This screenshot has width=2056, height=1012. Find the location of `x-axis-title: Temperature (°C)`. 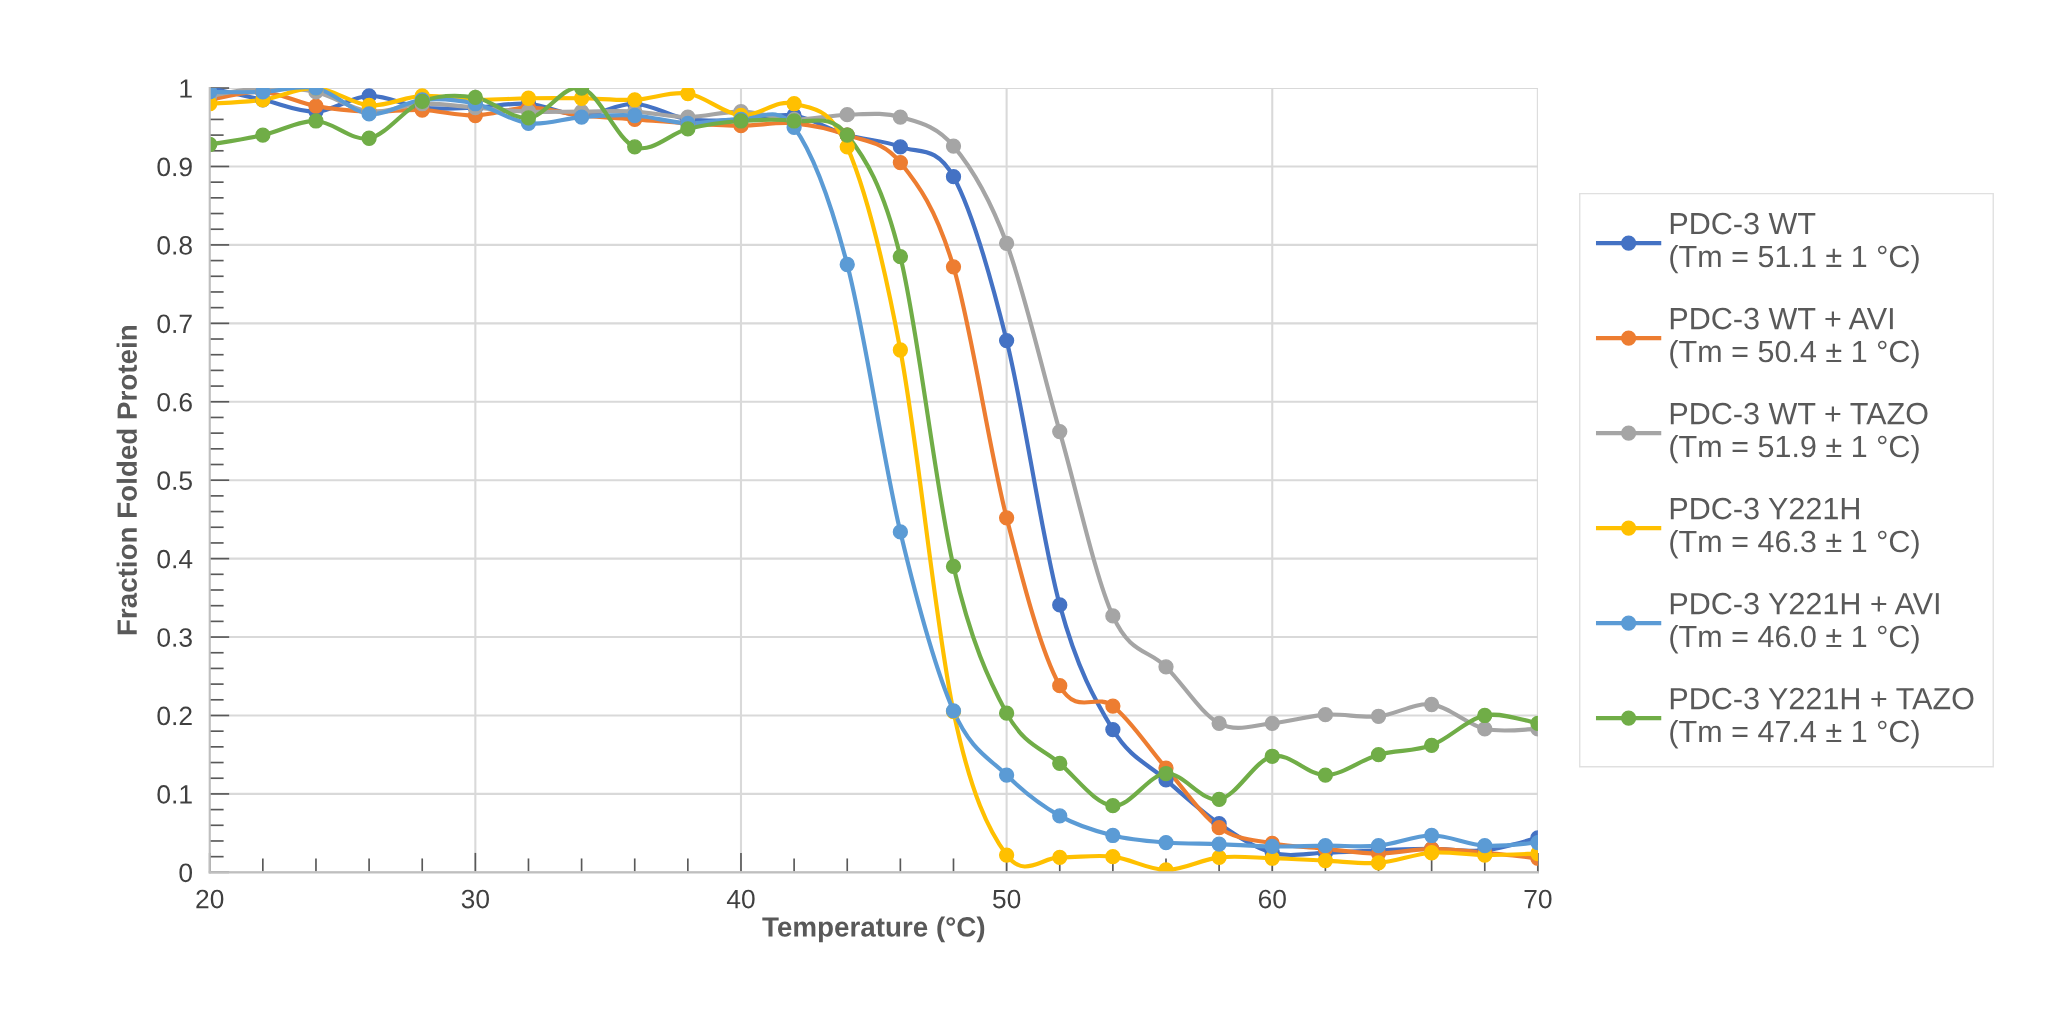

x-axis-title: Temperature (°C) is located at coordinates (873, 929).